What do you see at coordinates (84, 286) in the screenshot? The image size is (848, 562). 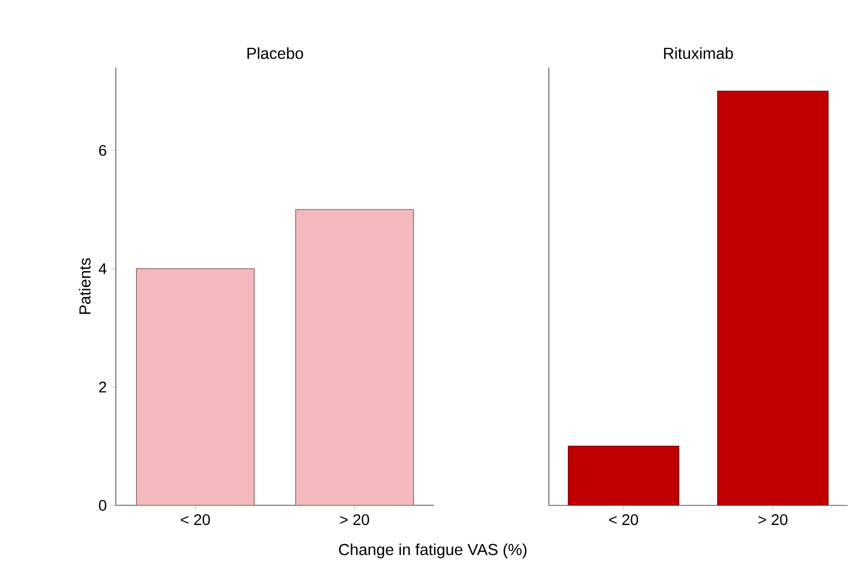 I see `y-axis-title: Patients` at bounding box center [84, 286].